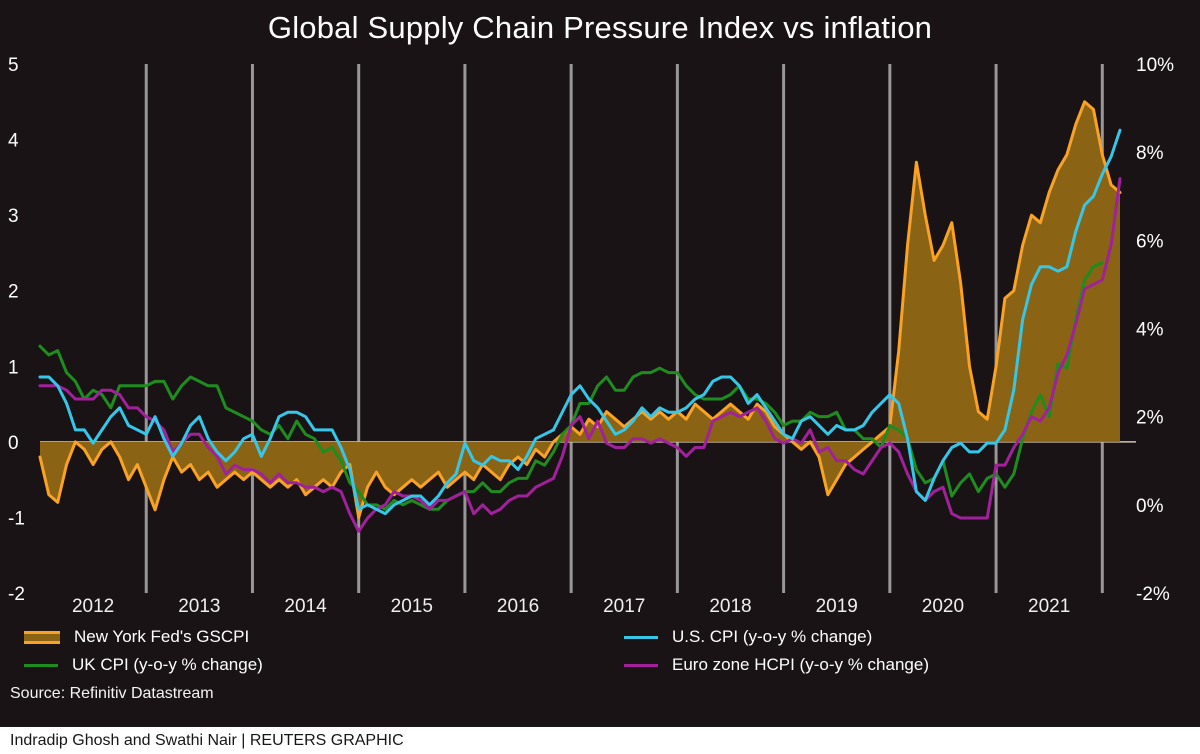 This screenshot has height=754, width=1200. What do you see at coordinates (305, 606) in the screenshot?
I see `svg-text: 2014` at bounding box center [305, 606].